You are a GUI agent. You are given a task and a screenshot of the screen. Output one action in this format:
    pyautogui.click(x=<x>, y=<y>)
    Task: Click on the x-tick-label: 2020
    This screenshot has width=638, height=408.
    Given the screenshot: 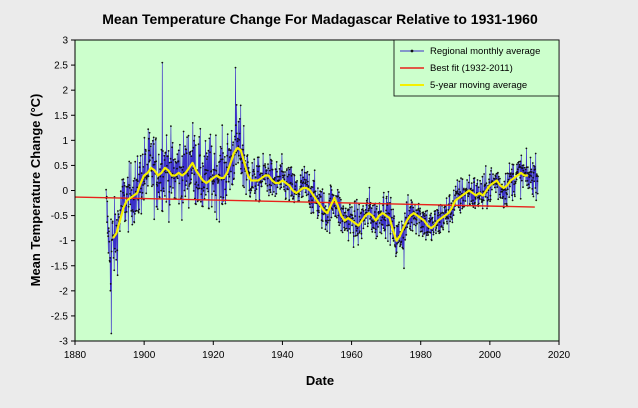 What is the action you would take?
    pyautogui.click(x=559, y=355)
    